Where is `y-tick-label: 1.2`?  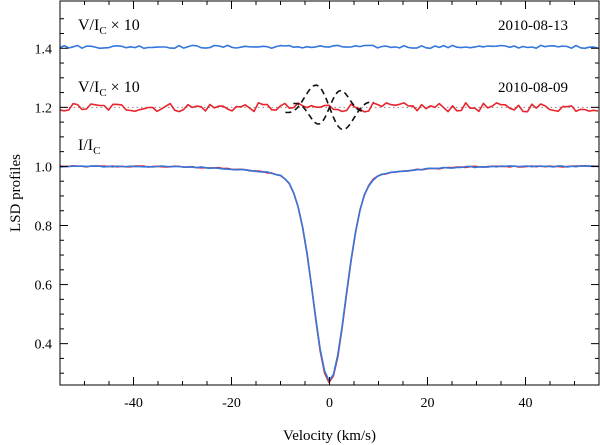 y-tick-label: 1.2 is located at coordinates (44, 108).